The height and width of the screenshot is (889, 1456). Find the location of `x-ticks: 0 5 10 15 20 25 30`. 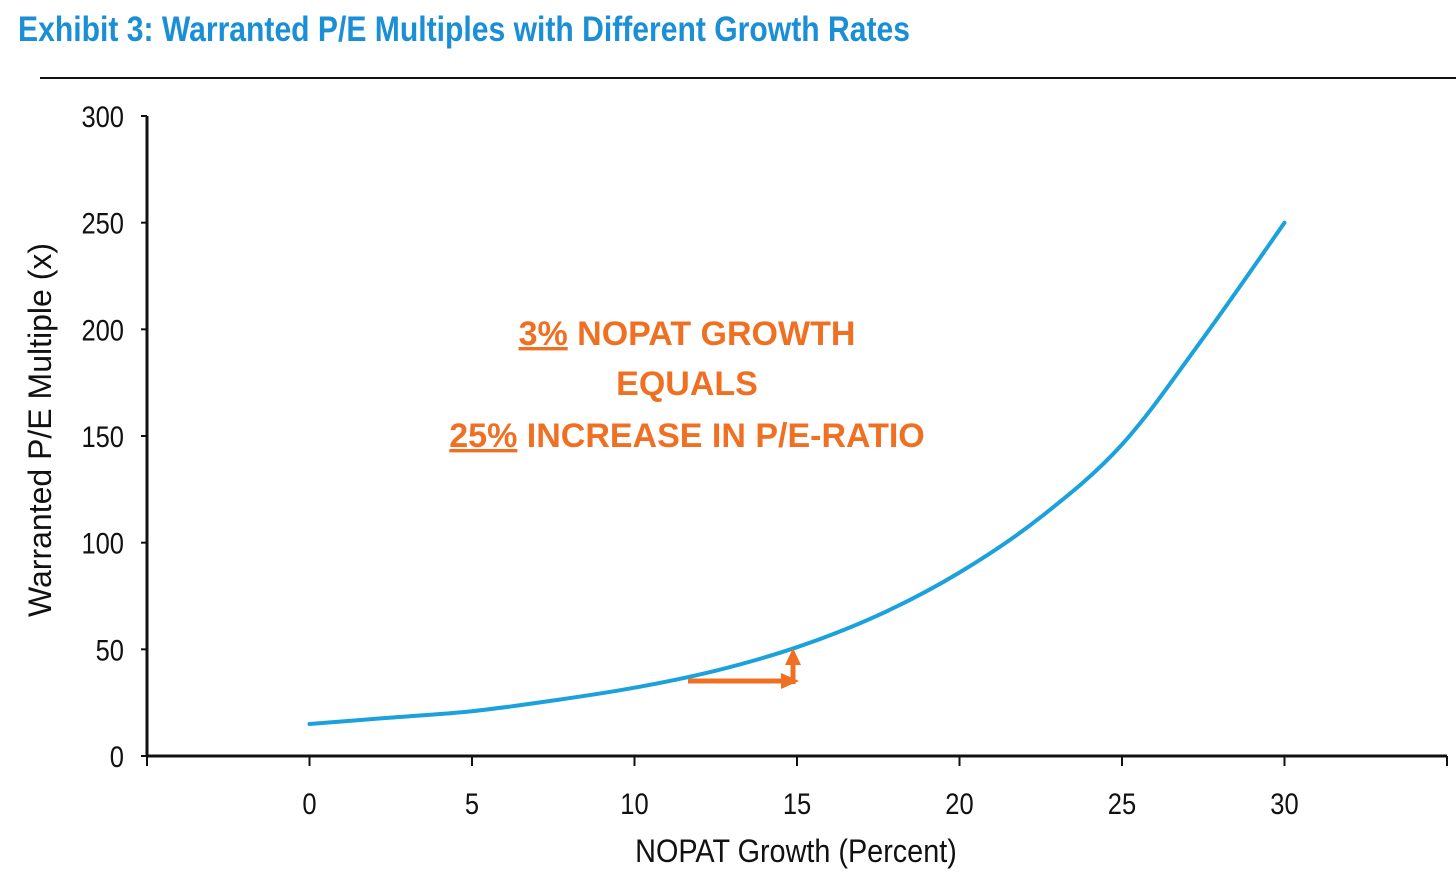

x-ticks: 0 5 10 15 20 25 30 is located at coordinates (797, 788).